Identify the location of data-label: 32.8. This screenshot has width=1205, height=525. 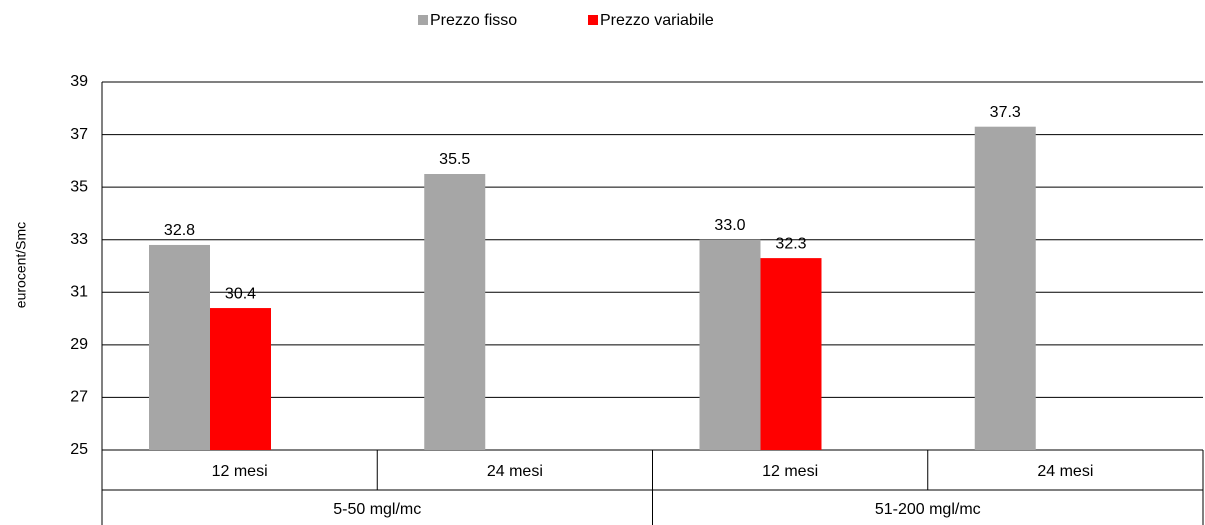
(179, 230).